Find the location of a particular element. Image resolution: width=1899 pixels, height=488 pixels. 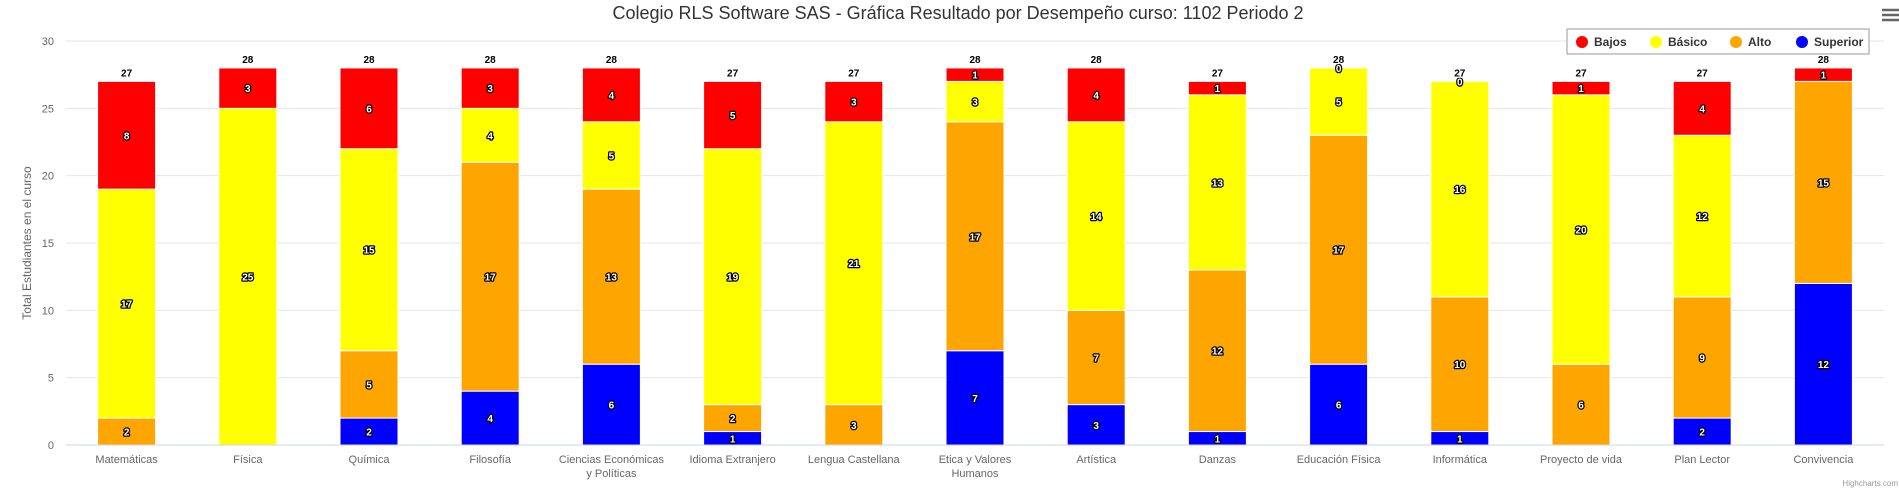

x-category-label: Filosofía is located at coordinates (490, 460).